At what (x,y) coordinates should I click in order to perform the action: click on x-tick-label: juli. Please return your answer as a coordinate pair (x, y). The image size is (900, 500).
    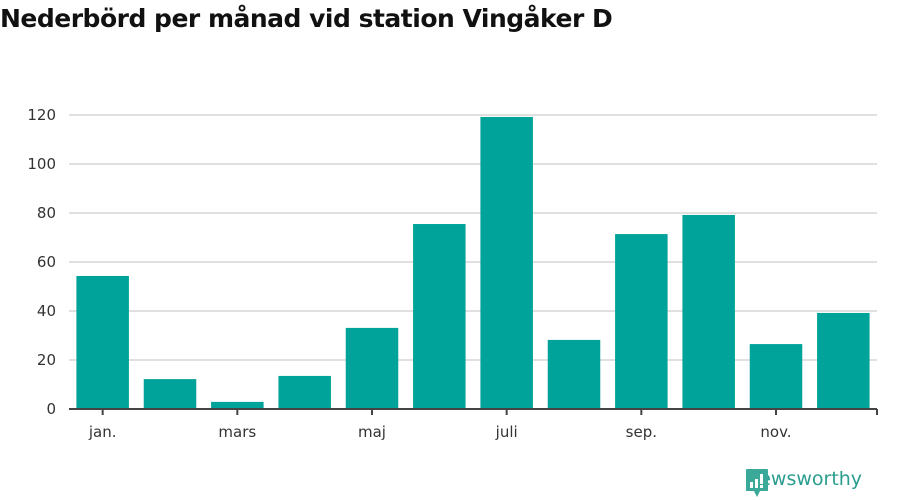
    Looking at the image, I should click on (506, 432).